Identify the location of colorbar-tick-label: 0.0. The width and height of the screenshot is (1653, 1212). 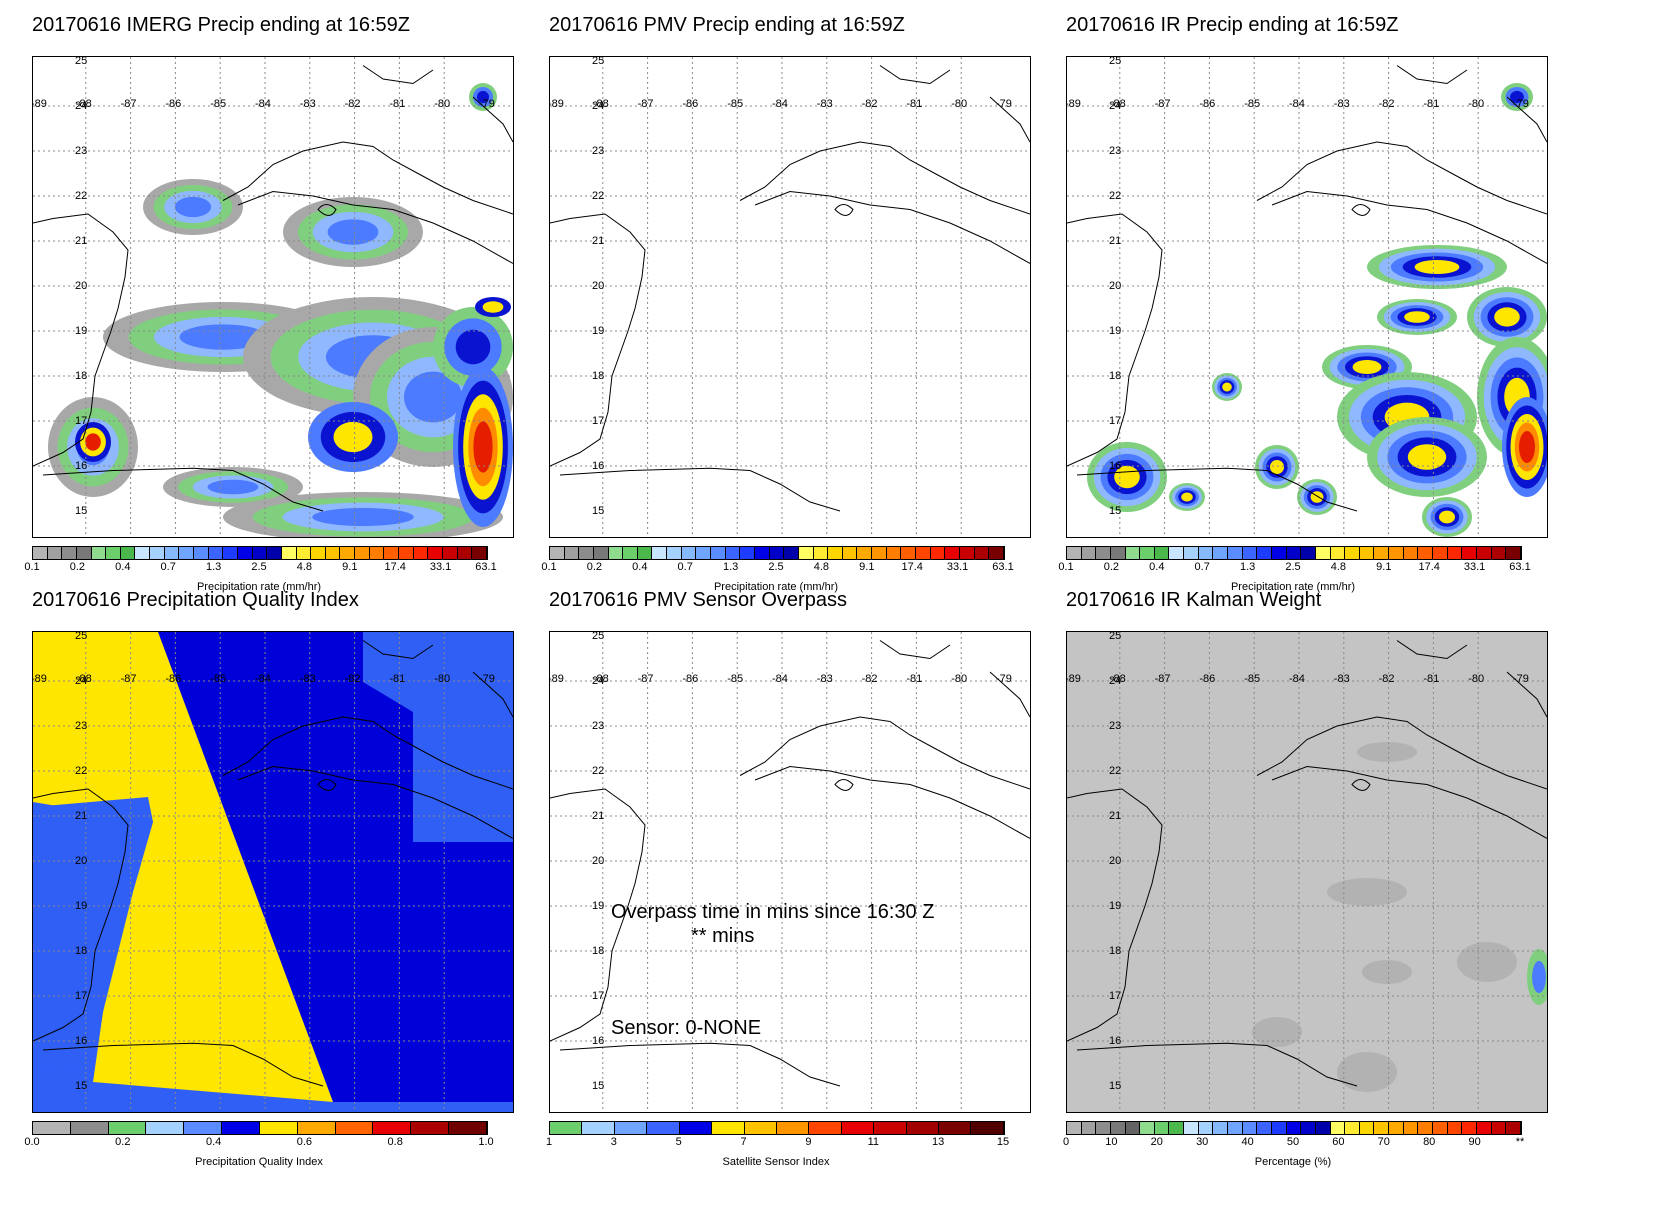
(32, 1142).